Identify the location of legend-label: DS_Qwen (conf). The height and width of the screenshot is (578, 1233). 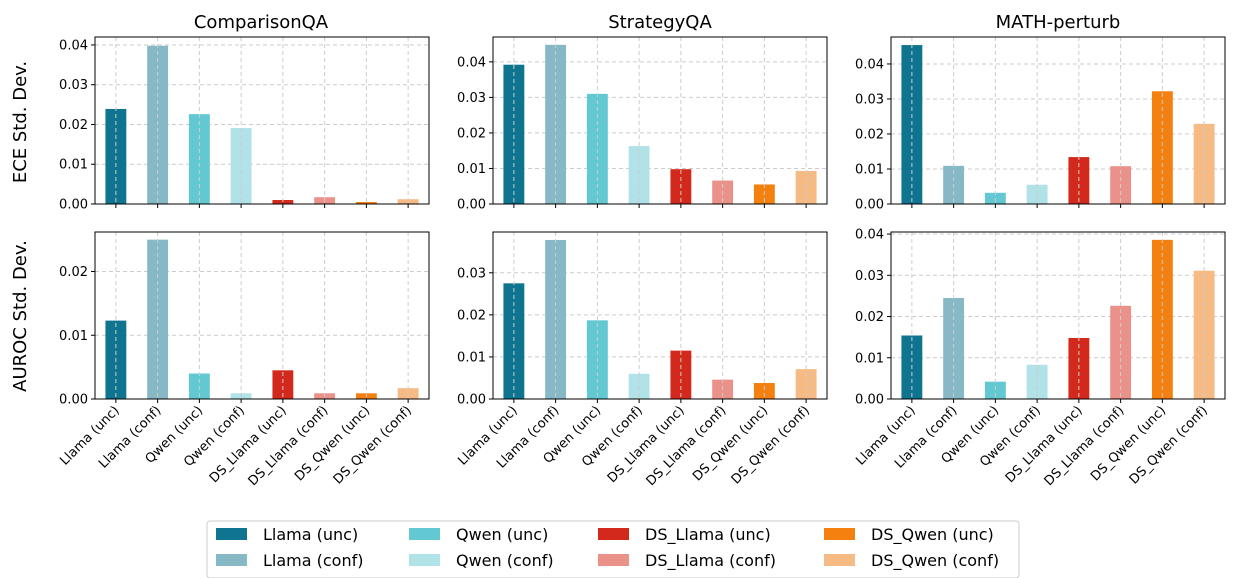
(935, 561).